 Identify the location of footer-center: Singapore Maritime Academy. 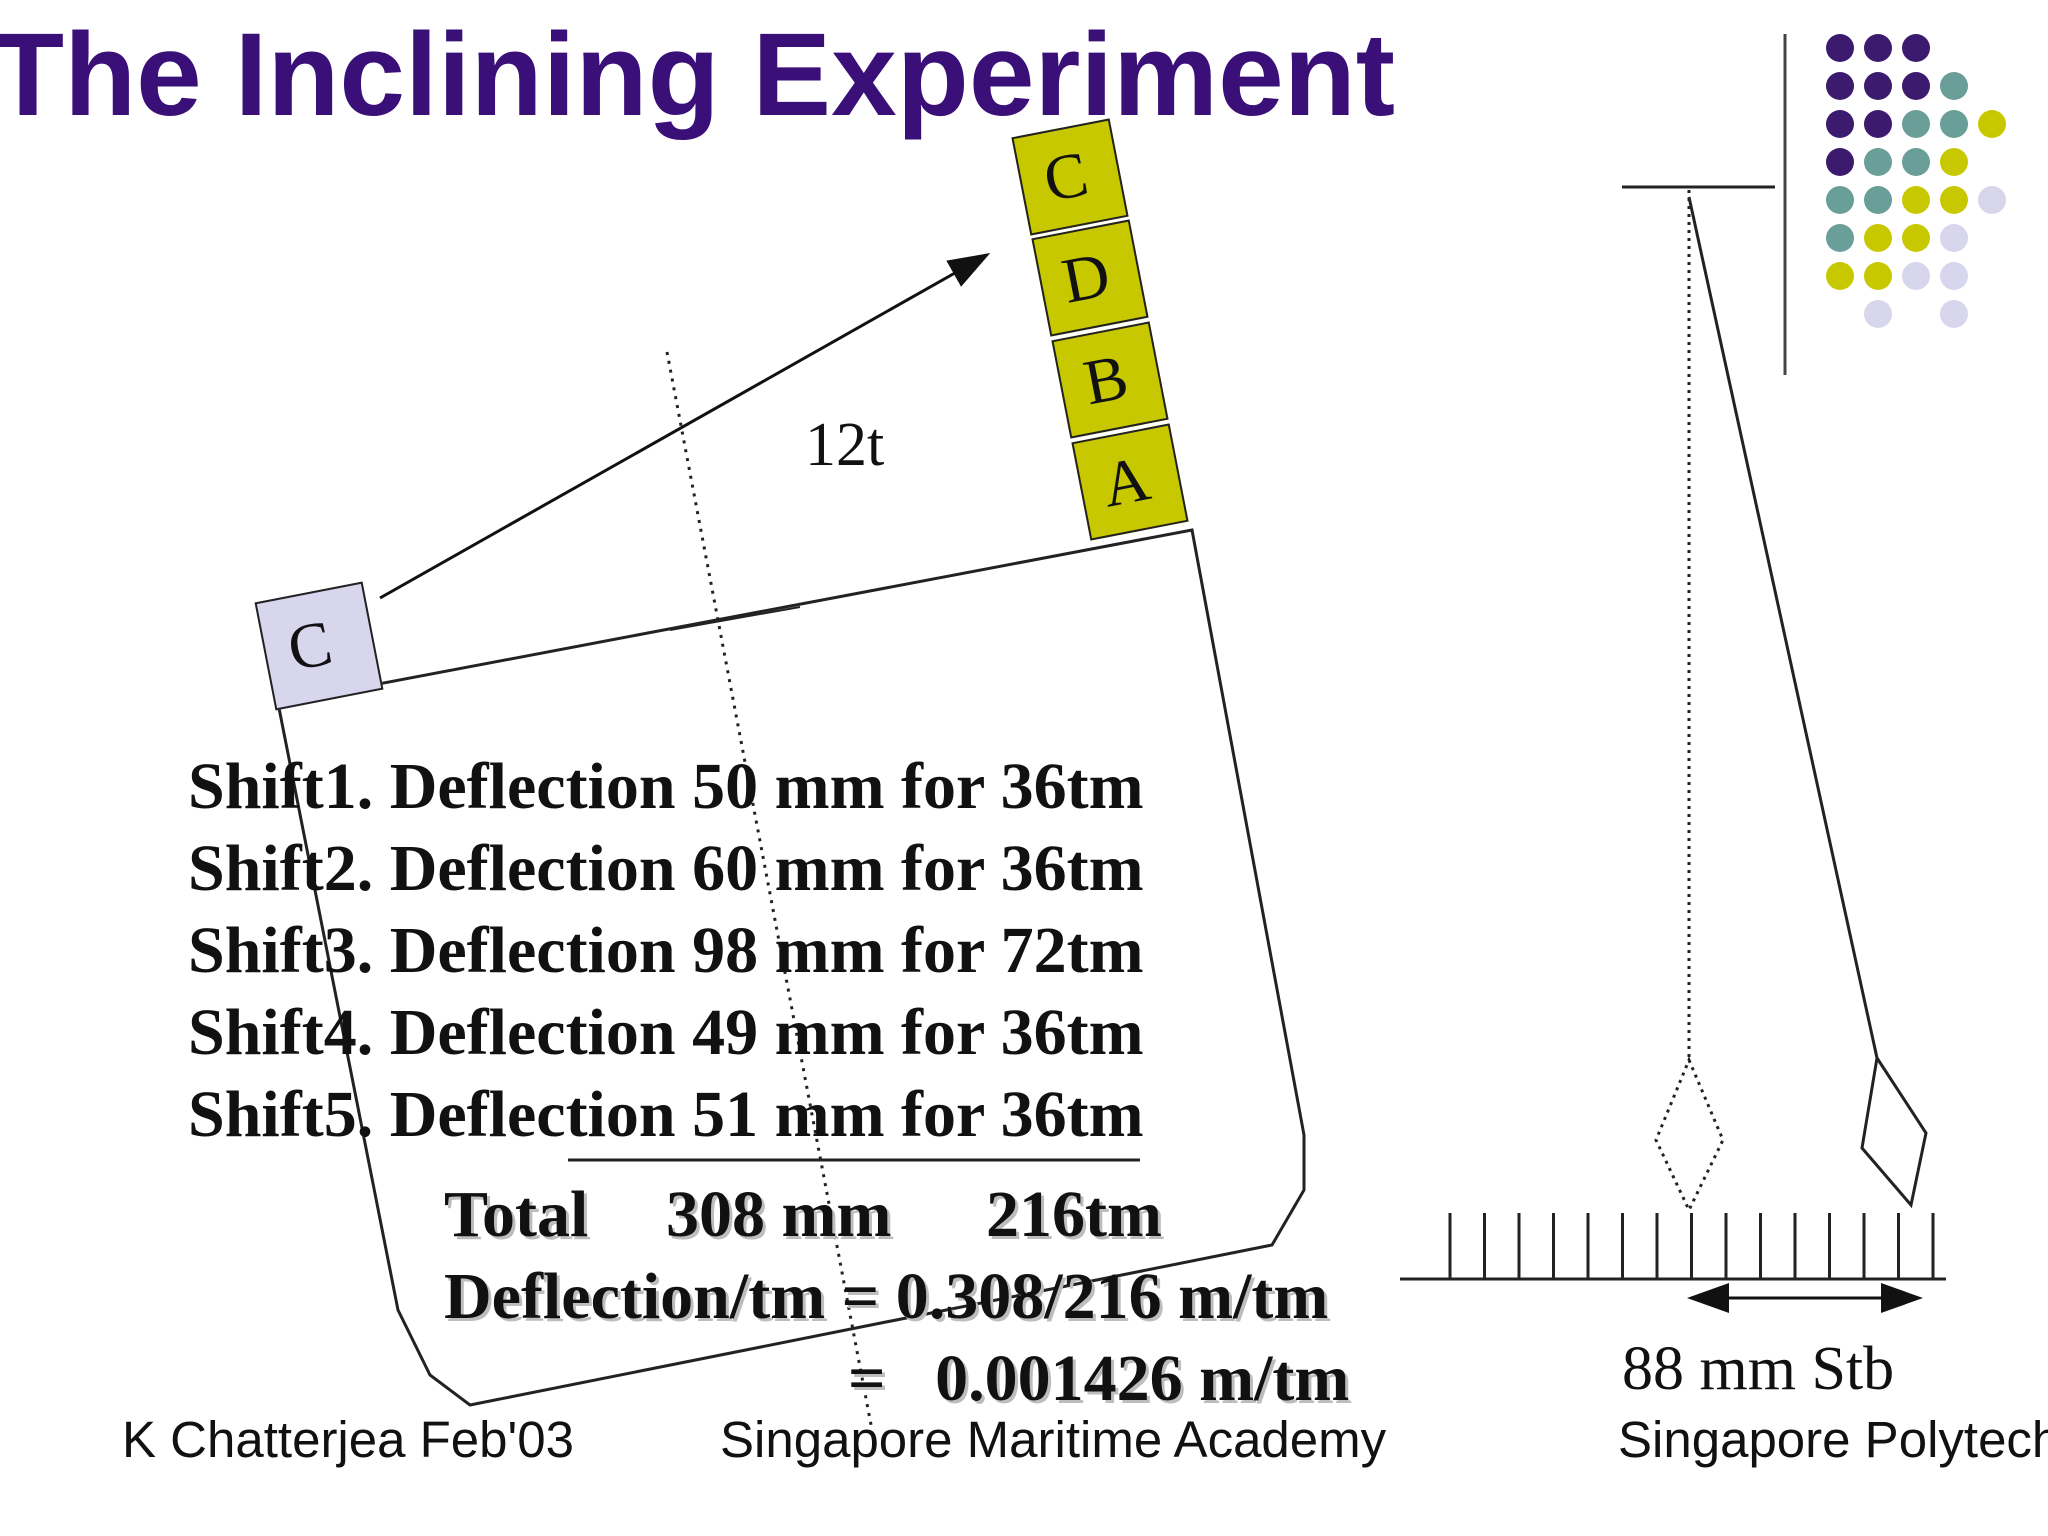
(1053, 1439).